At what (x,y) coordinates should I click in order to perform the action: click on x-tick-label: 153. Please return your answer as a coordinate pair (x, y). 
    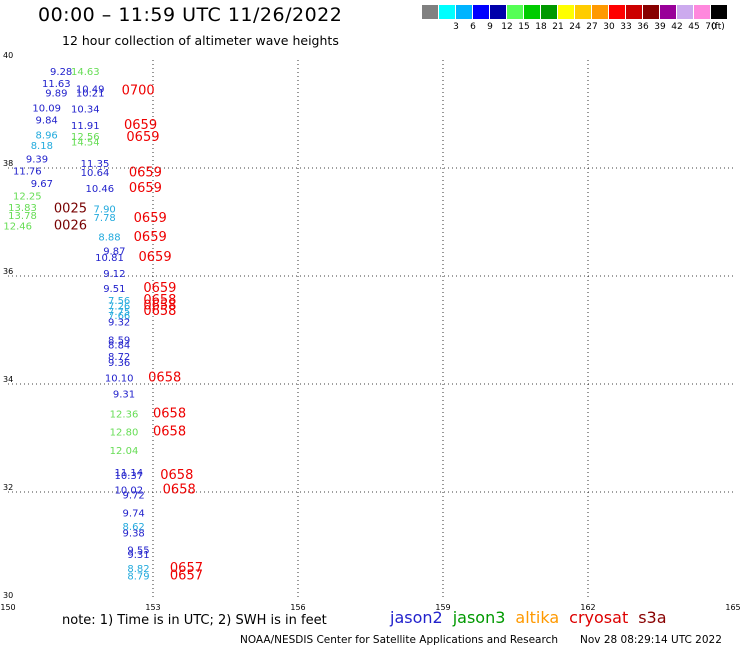
    Looking at the image, I should click on (152, 607).